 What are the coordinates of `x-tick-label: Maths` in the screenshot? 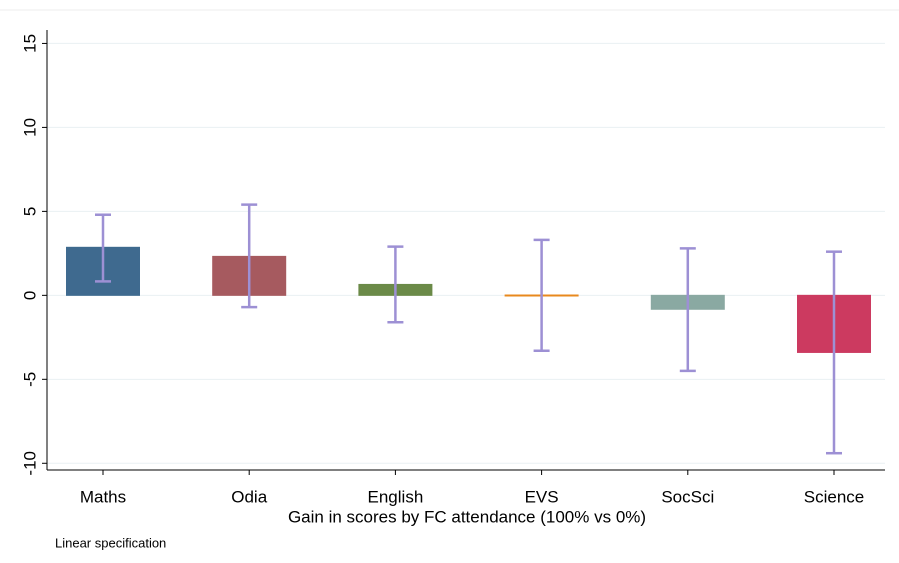 It's located at (103, 496).